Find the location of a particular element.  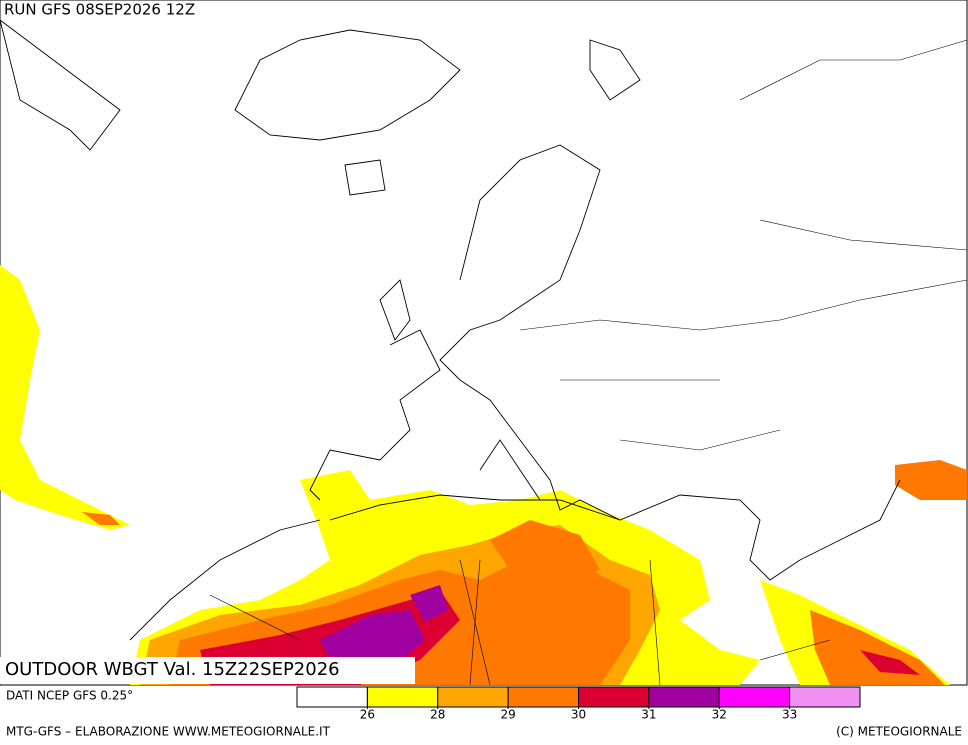

scale-label: 28 is located at coordinates (437, 715).